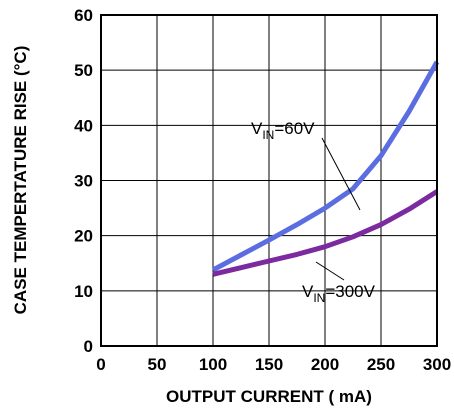 The width and height of the screenshot is (454, 411). Describe the element at coordinates (269, 396) in the screenshot. I see `x-axis-label: OUTPUT CURRENT ( mA)` at that location.